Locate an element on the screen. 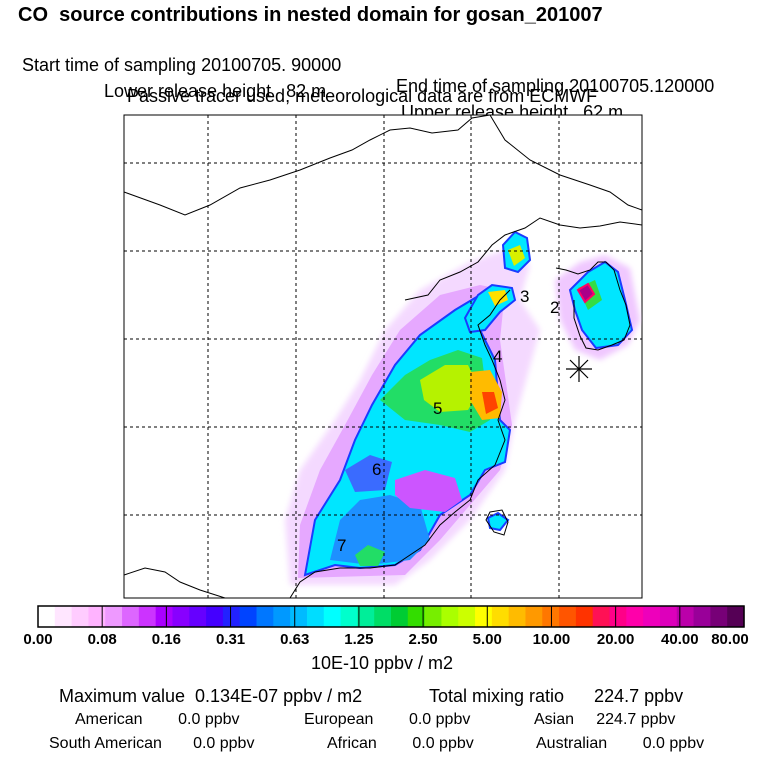 The height and width of the screenshot is (768, 768). coastline-bohai is located at coordinates (523, 259).